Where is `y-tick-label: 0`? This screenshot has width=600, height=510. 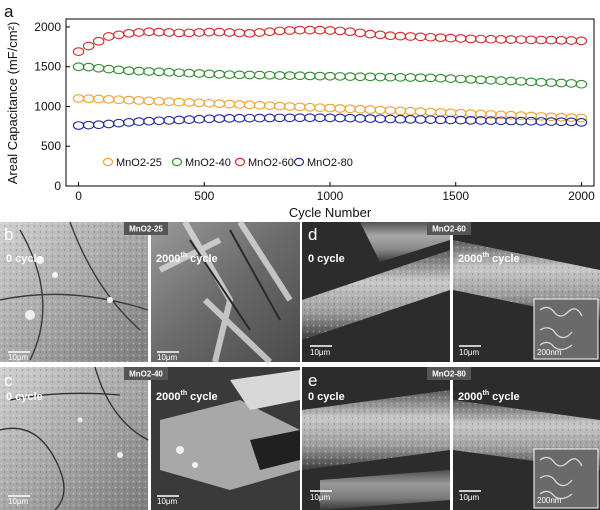
y-tick-label: 0 is located at coordinates (57, 186).